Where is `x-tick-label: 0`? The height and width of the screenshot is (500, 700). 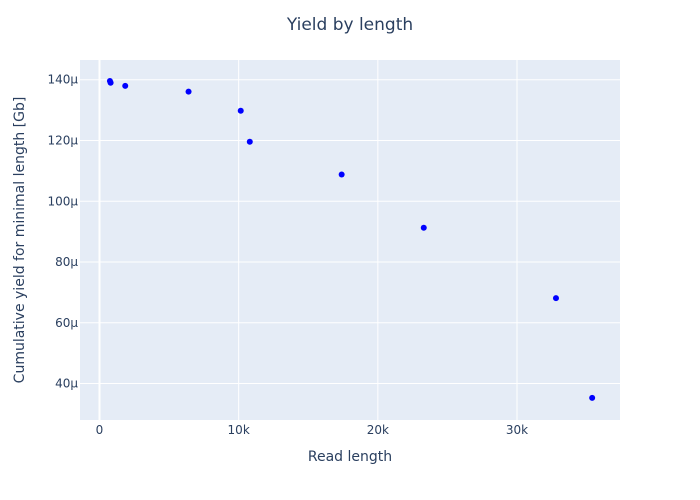 x-tick-label: 0 is located at coordinates (100, 430).